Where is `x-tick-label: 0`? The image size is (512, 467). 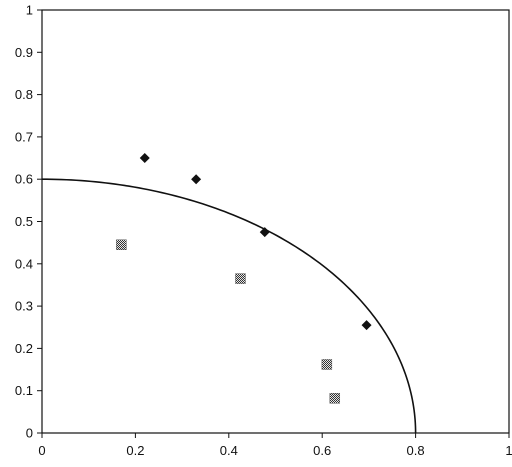
x-tick-label: 0 is located at coordinates (41, 450).